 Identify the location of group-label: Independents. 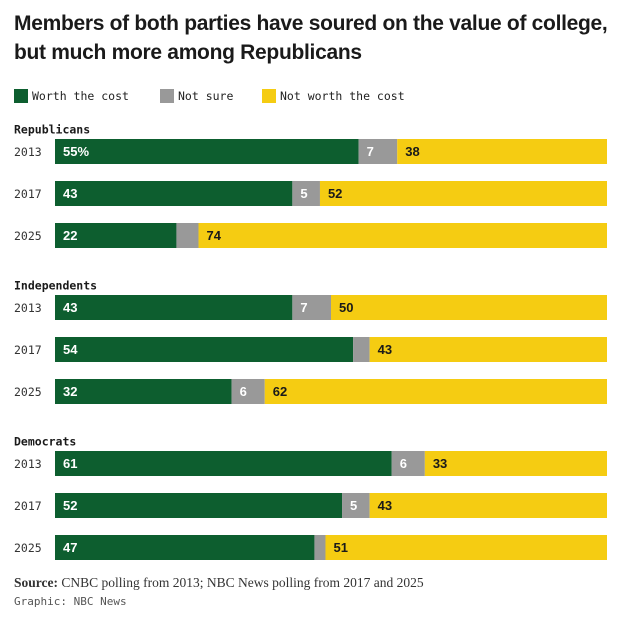
(55, 286).